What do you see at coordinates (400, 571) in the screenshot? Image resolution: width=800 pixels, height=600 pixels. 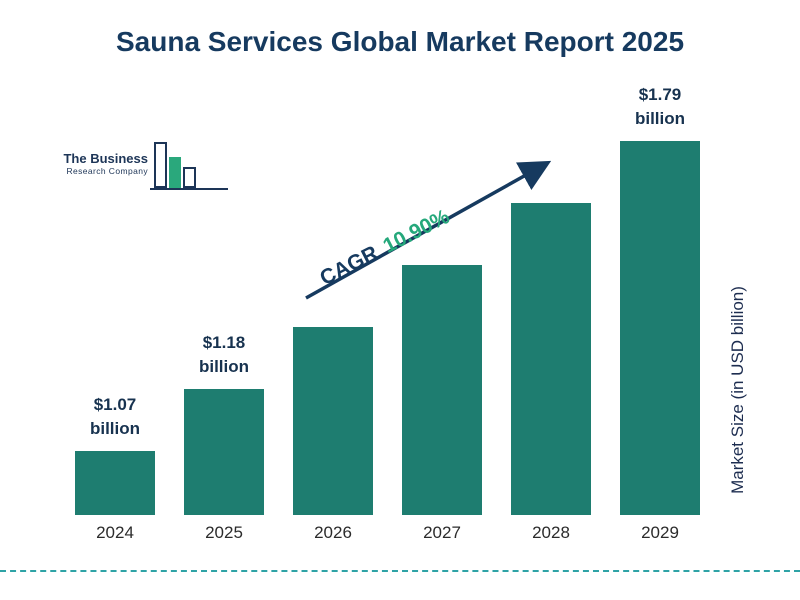 I see `bottom-dashed-divider` at bounding box center [400, 571].